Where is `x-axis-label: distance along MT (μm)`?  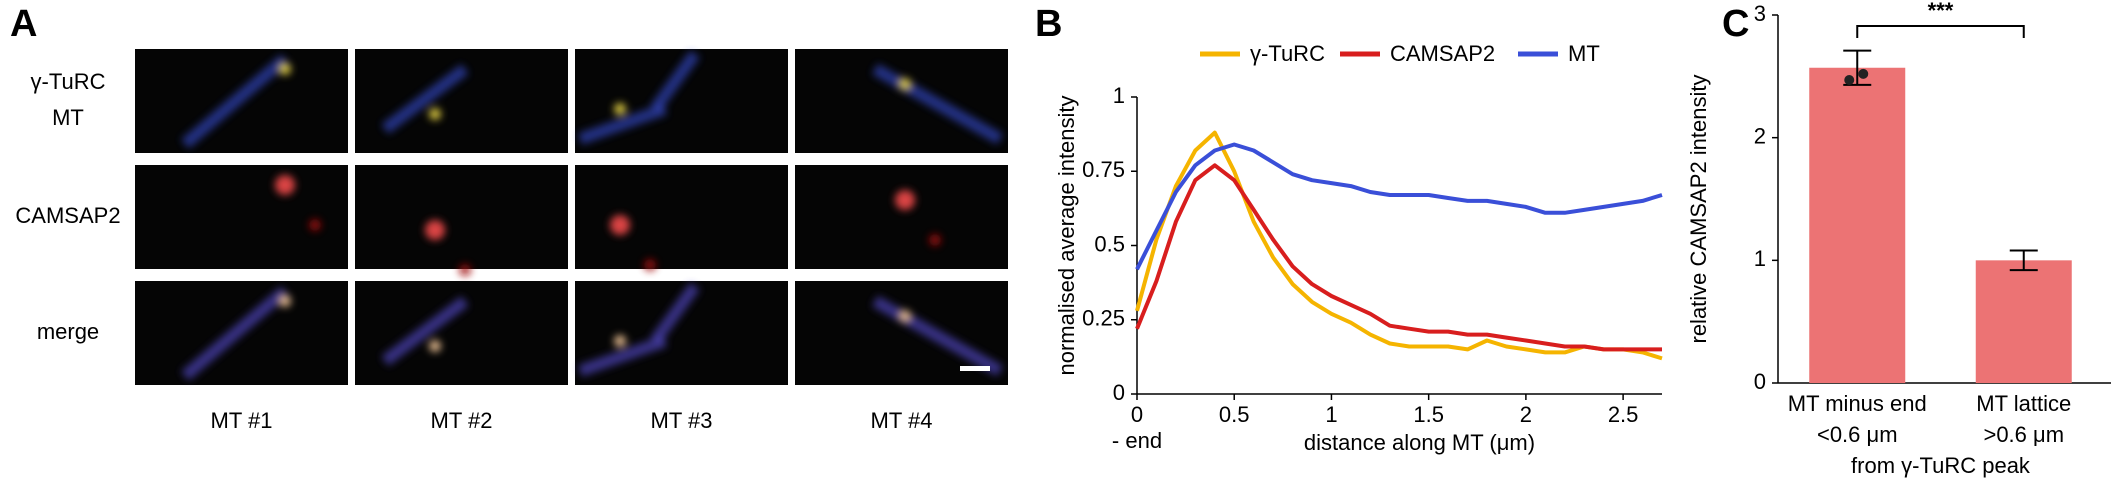
x-axis-label: distance along MT (μm) is located at coordinates (1419, 442).